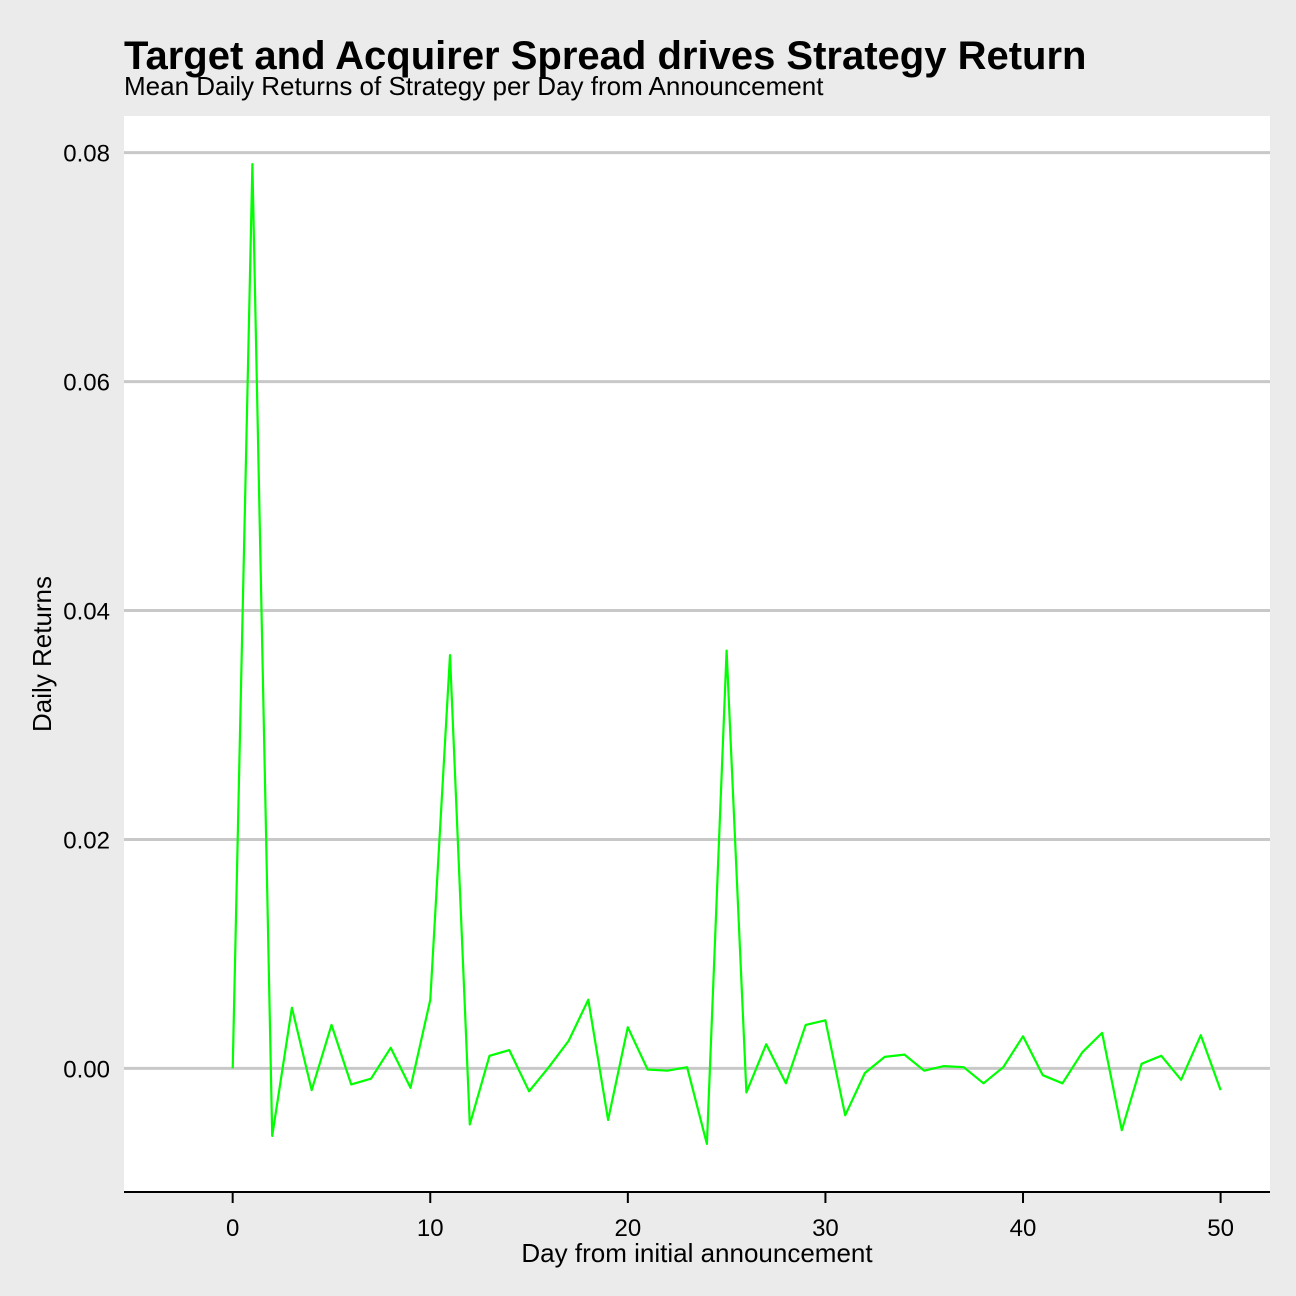 This screenshot has height=1296, width=1296. What do you see at coordinates (86, 840) in the screenshot?
I see `y-tick-label: 0.02` at bounding box center [86, 840].